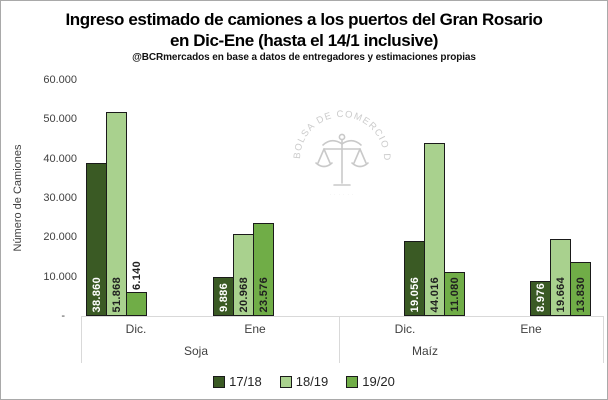  I want to click on bar: 9.886, so click(223, 296).